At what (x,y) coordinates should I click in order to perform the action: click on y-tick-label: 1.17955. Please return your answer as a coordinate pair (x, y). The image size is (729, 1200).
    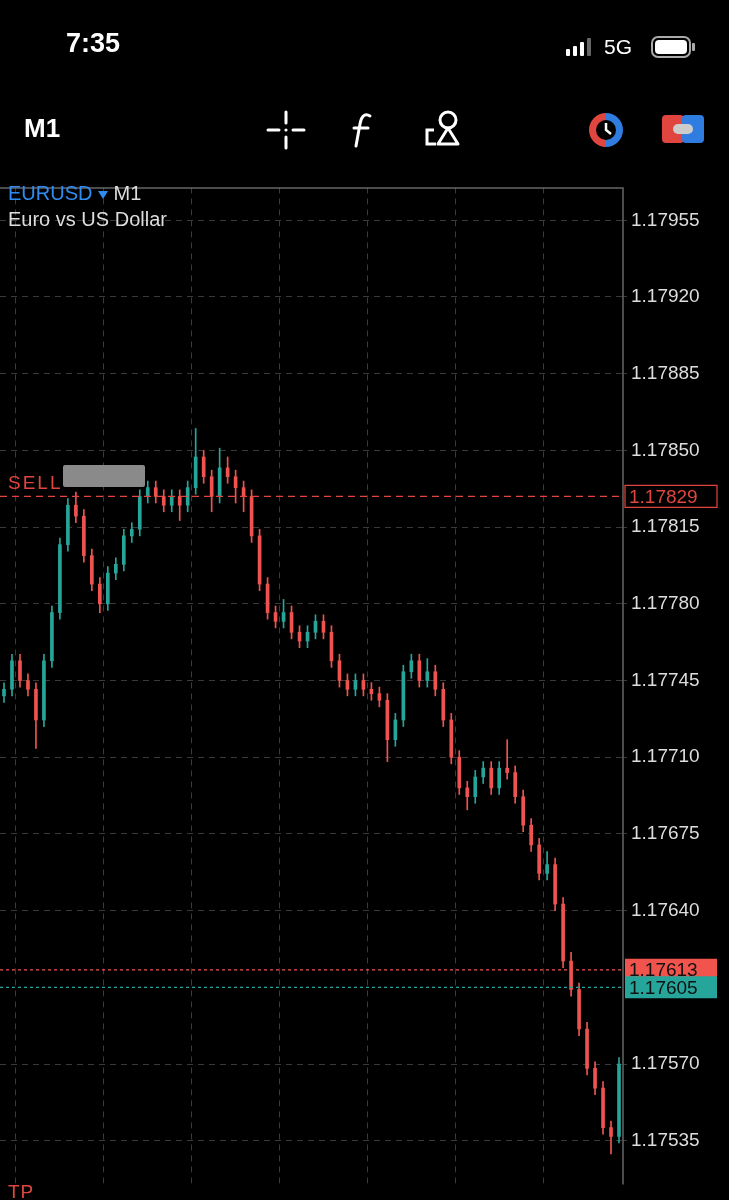
    Looking at the image, I should click on (665, 219).